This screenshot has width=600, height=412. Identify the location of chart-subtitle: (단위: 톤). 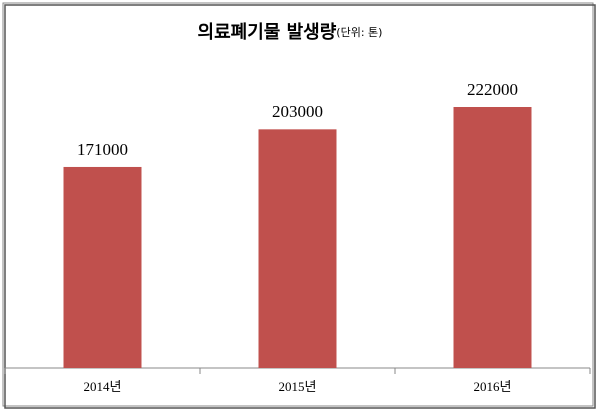
(359, 32).